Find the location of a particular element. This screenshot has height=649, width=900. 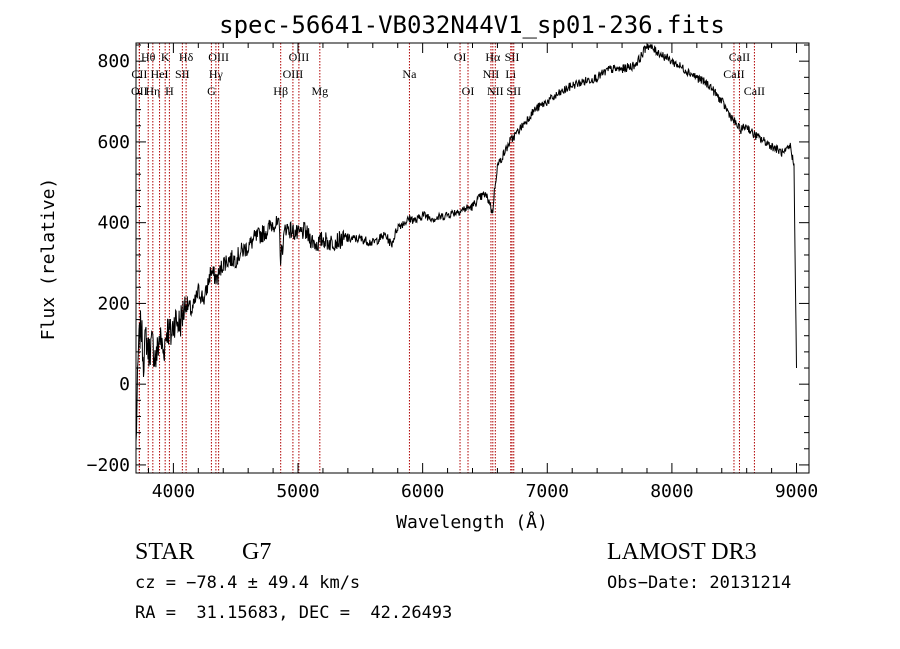

line-label: Mg is located at coordinates (319, 91).